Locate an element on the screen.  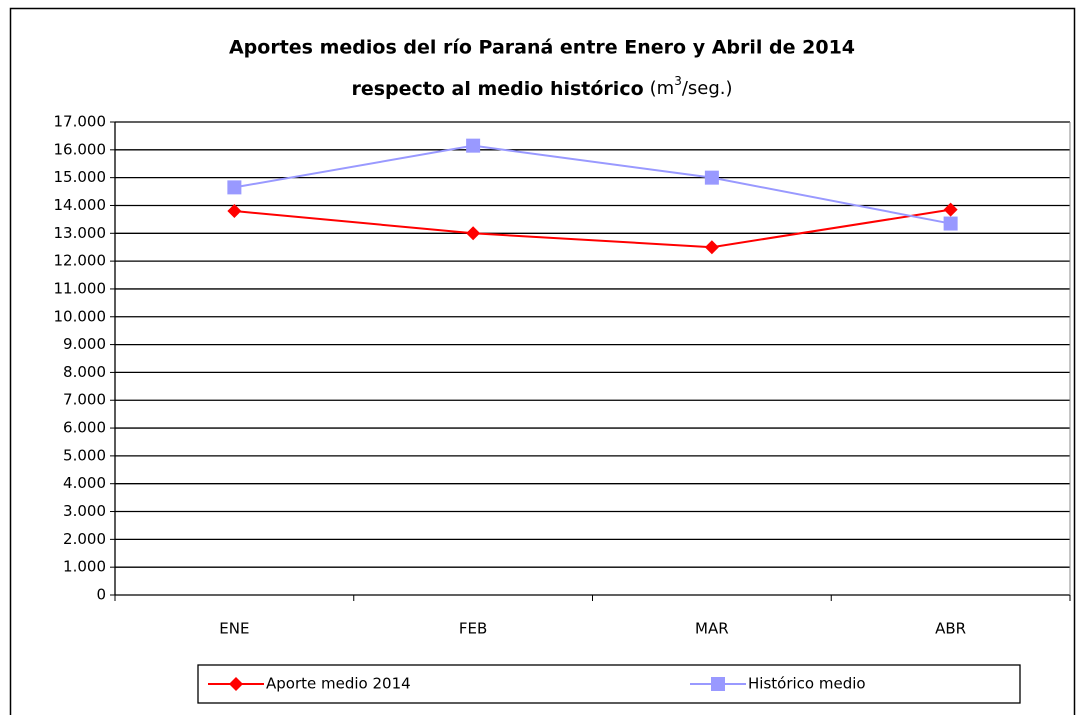
y-tick-label: 7.000 is located at coordinates (84, 400).